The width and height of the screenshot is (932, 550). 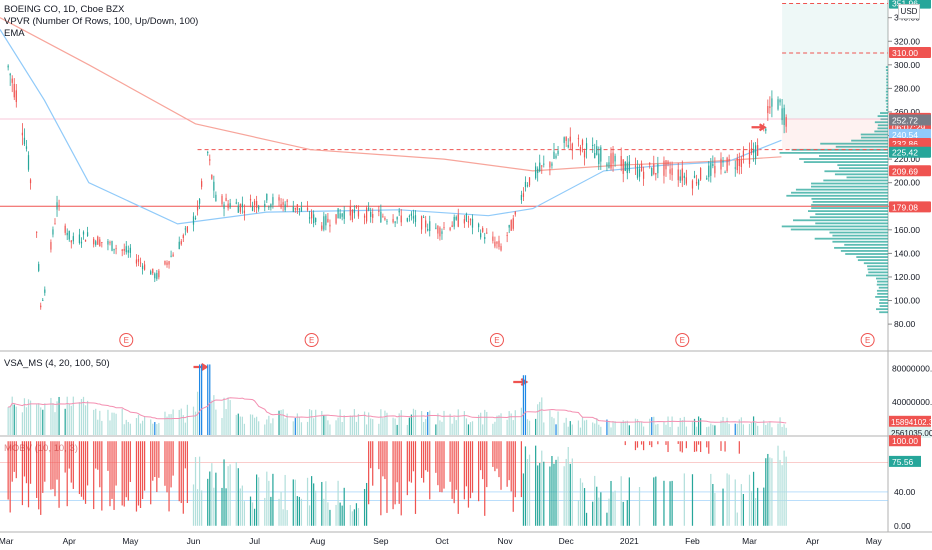 I want to click on price-axis-label: 225.42, so click(x=910, y=152).